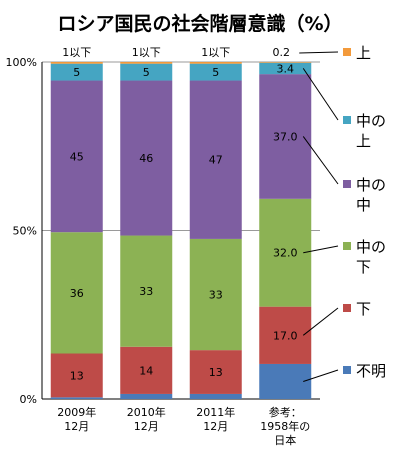 The image size is (400, 455). I want to click on x-tick-label: 2009年, so click(76, 412).